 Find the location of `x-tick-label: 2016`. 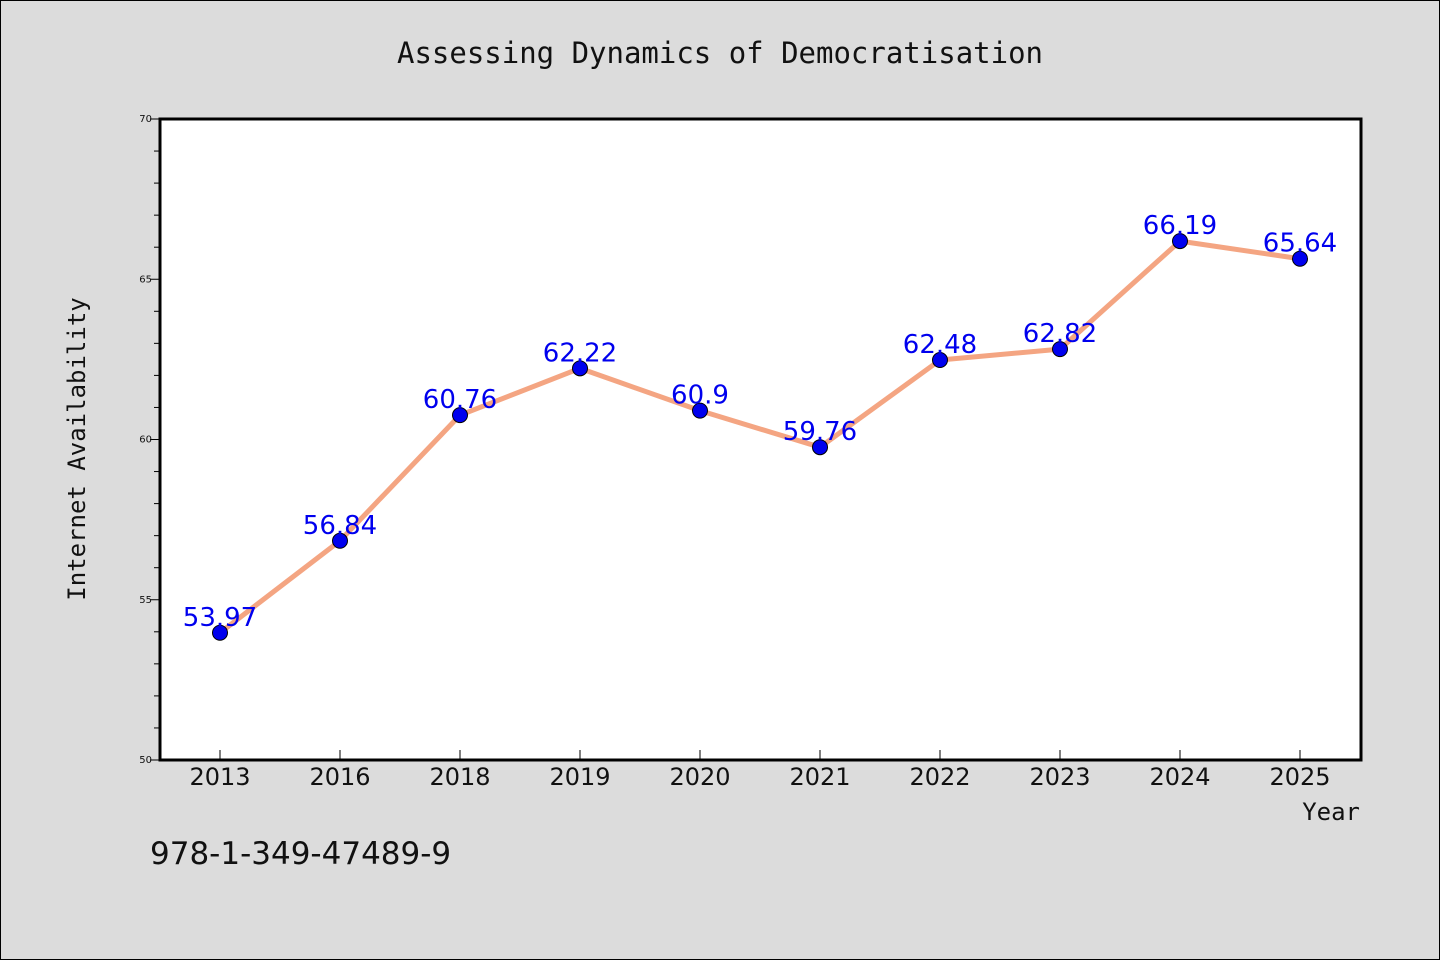

x-tick-label: 2016 is located at coordinates (339, 777).